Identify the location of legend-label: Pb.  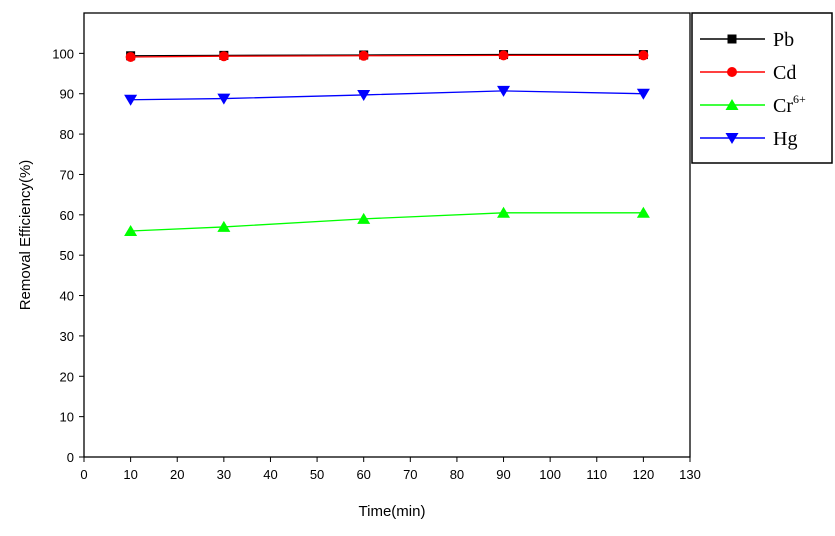
(783, 40).